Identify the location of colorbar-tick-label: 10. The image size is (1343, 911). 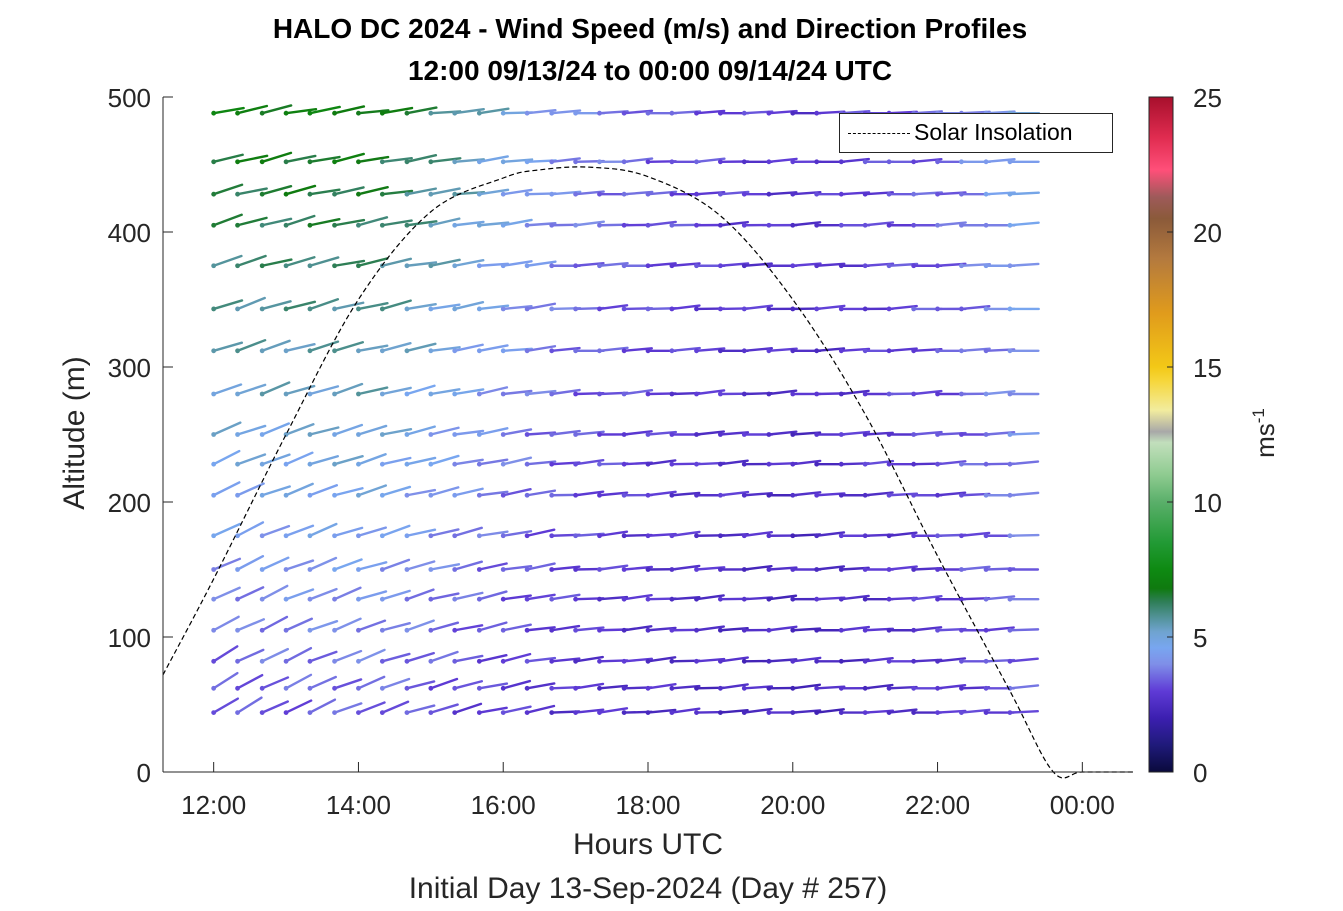
(1207, 503).